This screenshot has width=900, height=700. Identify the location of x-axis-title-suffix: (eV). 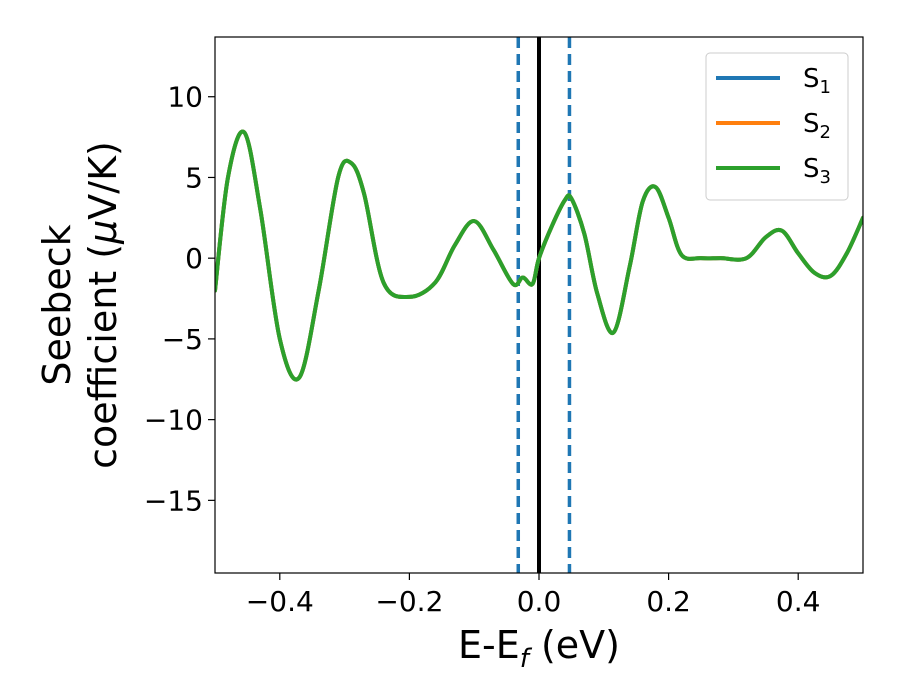
(574, 645).